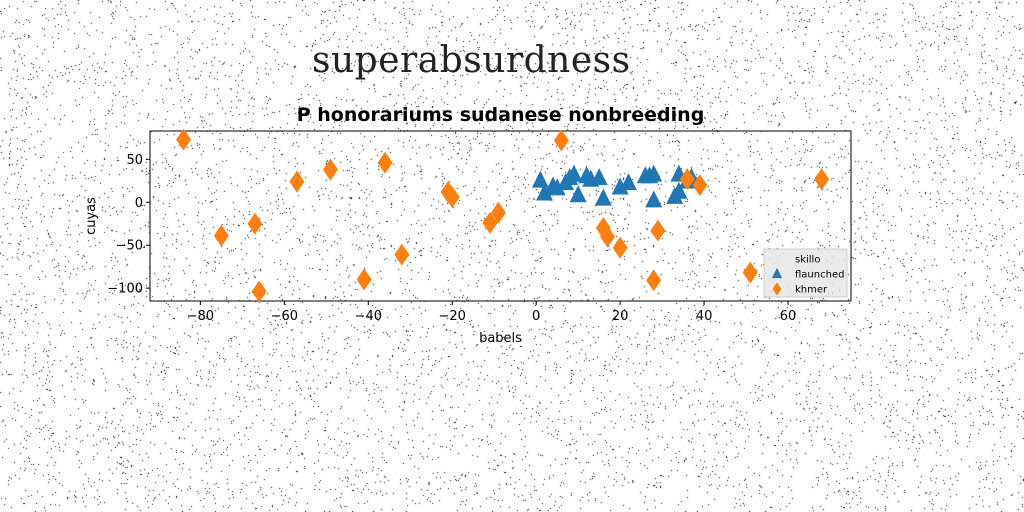 Image resolution: width=1024 pixels, height=512 pixels. I want to click on x-tick-label: 20, so click(620, 316).